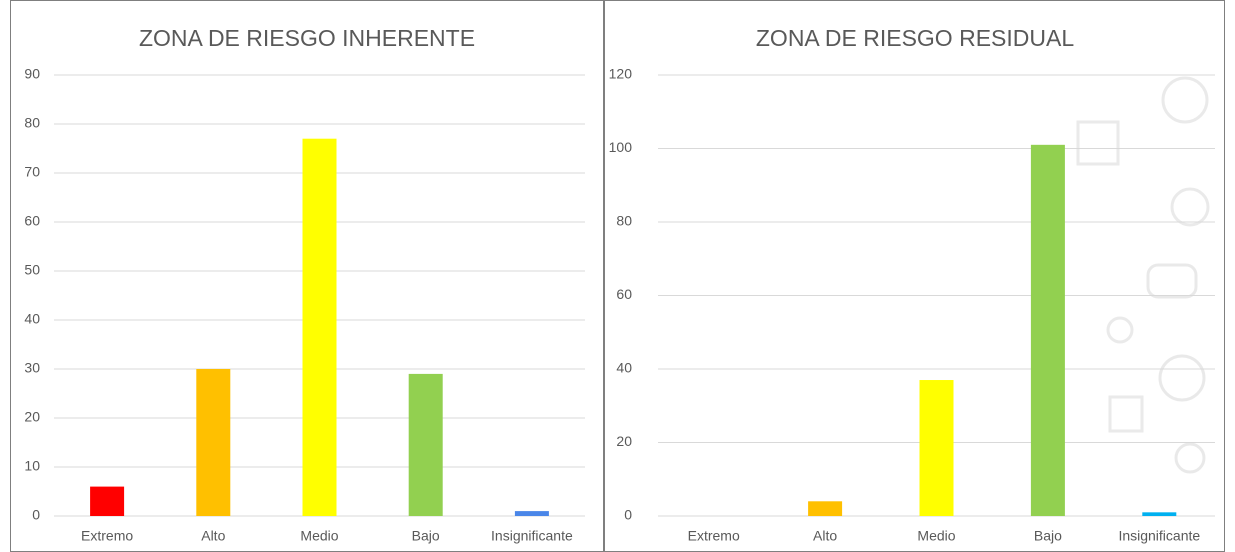 The height and width of the screenshot is (552, 1235). What do you see at coordinates (32, 172) in the screenshot?
I see `y-tick-label: 70` at bounding box center [32, 172].